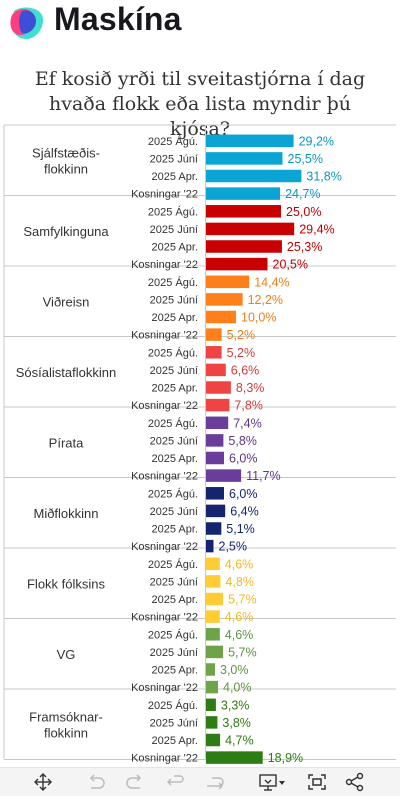  What do you see at coordinates (316, 141) in the screenshot?
I see `data-label: 29,2%` at bounding box center [316, 141].